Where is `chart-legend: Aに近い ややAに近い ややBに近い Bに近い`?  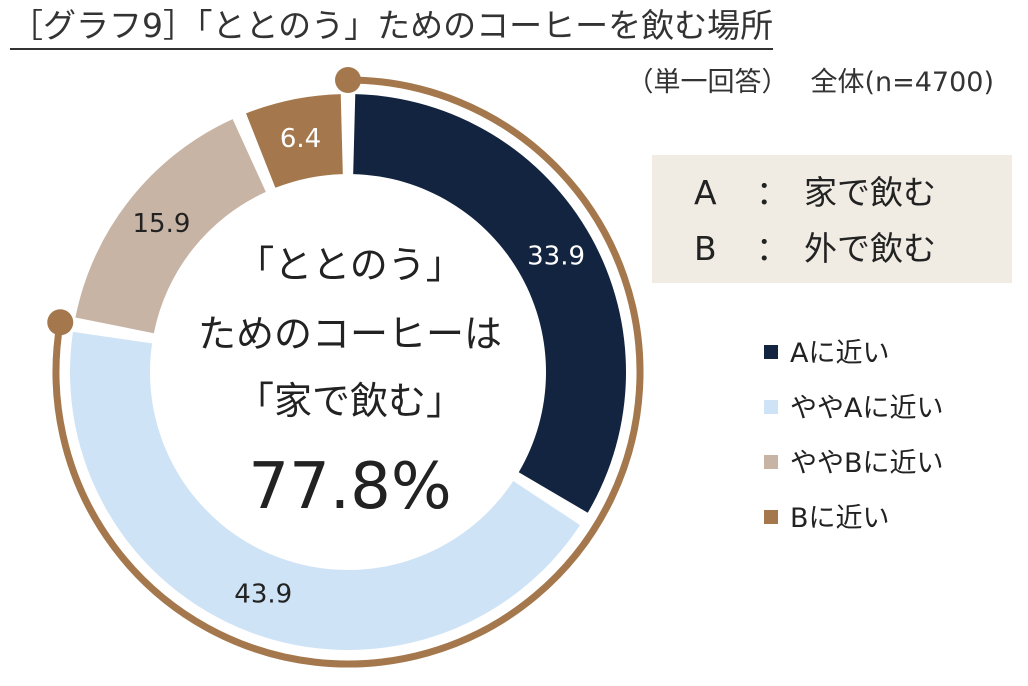 chart-legend: Aに近い ややAに近い ややBに近い Bに近い is located at coordinates (854, 436).